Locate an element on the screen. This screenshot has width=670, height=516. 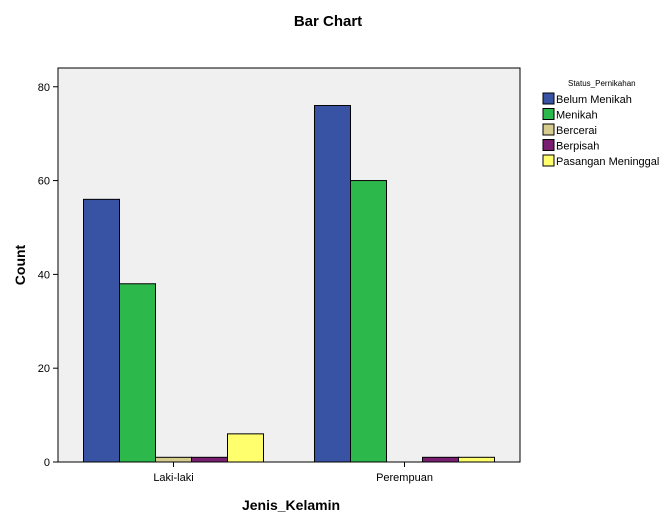
bar-pasangan-meninggal-laki-laki is located at coordinates (245, 448).